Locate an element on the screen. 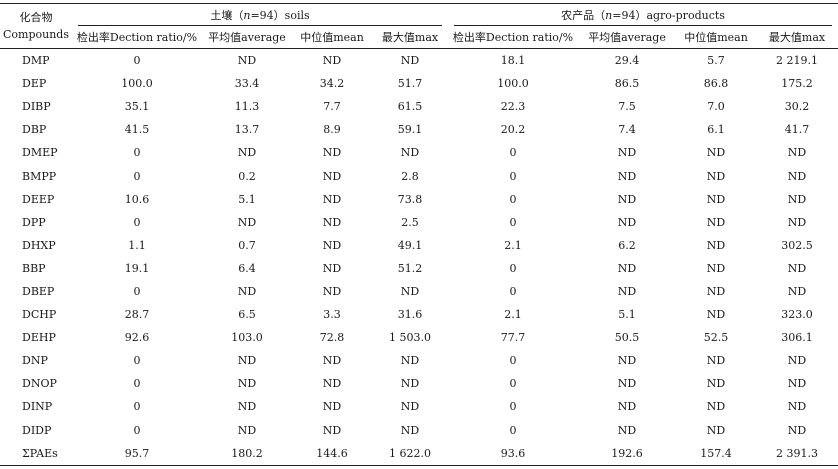 Image resolution: width=838 pixels, height=469 pixels. value-cell: 1 622.0 is located at coordinates (410, 453).